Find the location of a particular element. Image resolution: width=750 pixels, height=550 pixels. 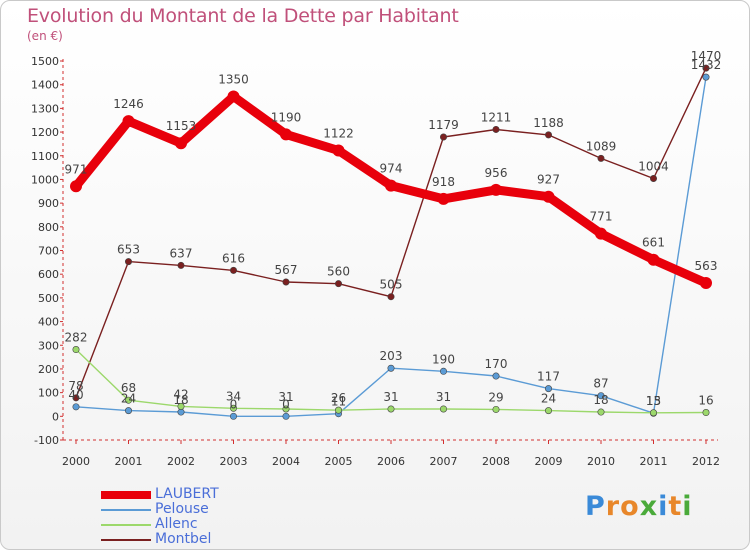

data-label-pelouse: 11 is located at coordinates (338, 402).